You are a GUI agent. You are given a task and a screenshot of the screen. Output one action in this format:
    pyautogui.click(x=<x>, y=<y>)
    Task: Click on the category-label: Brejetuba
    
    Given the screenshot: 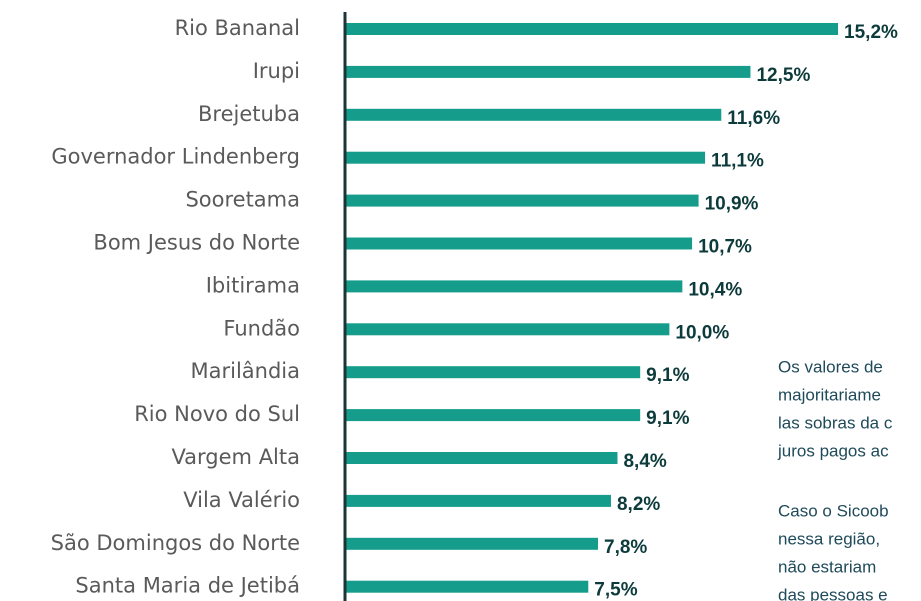 What is the action you would take?
    pyautogui.click(x=249, y=114)
    